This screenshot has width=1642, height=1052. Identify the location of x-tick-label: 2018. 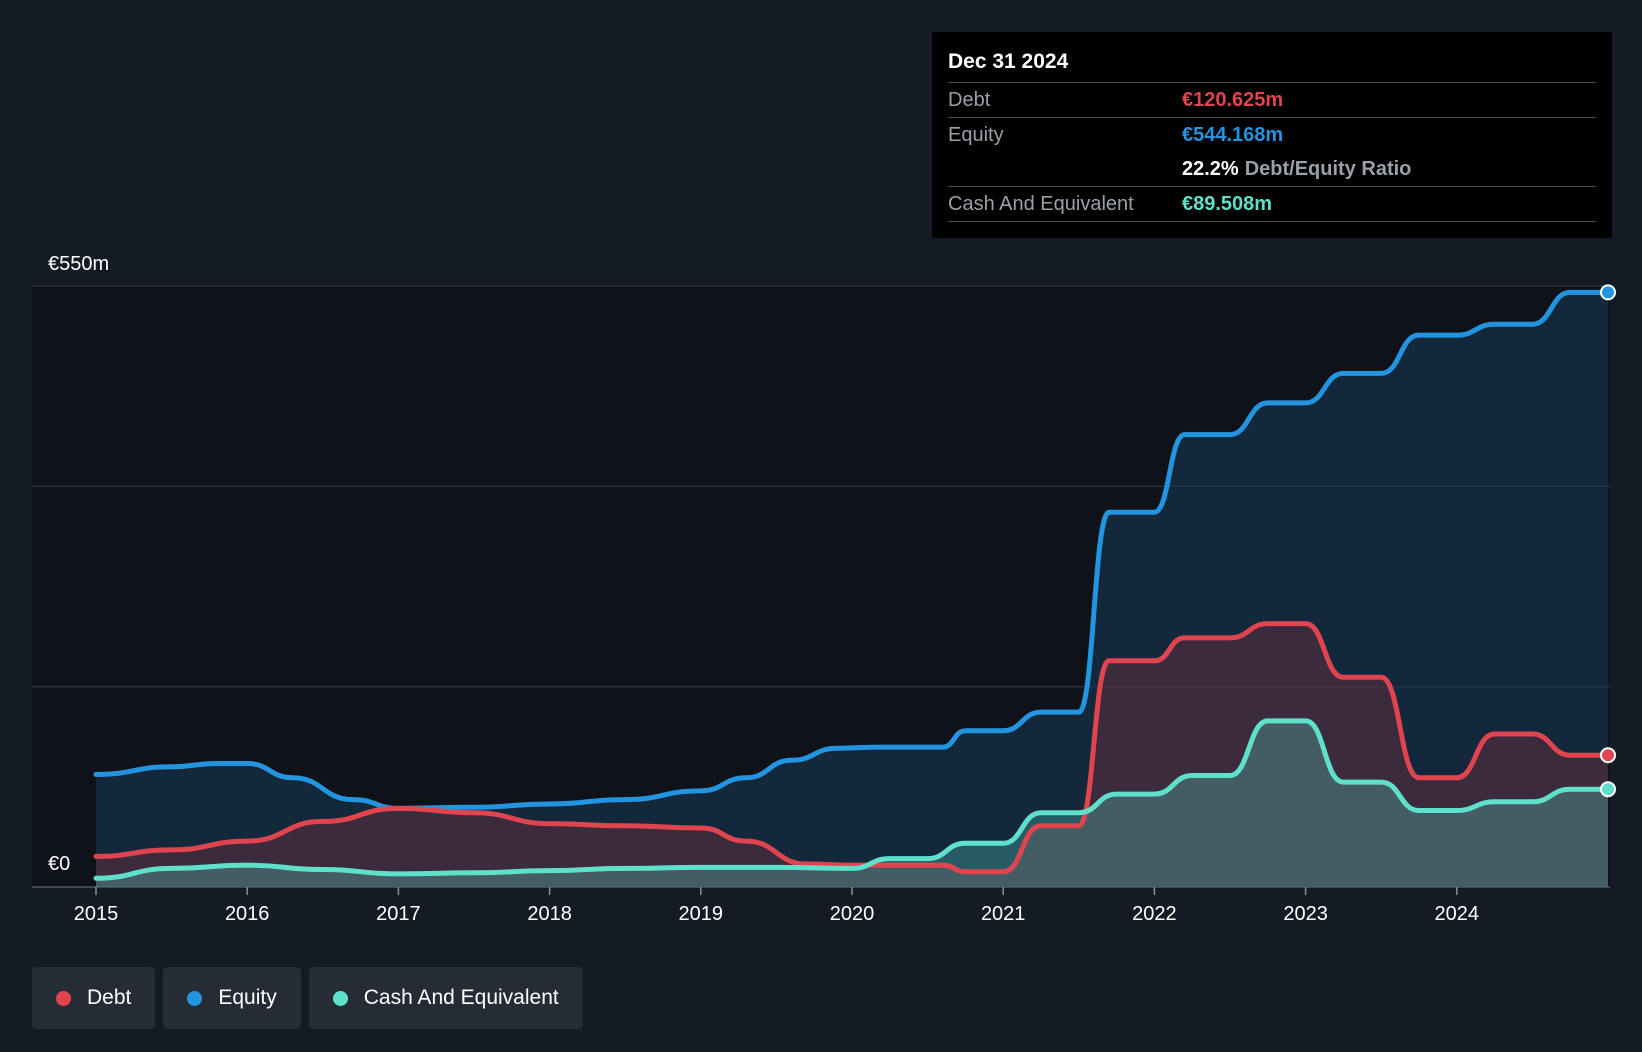
(549, 914).